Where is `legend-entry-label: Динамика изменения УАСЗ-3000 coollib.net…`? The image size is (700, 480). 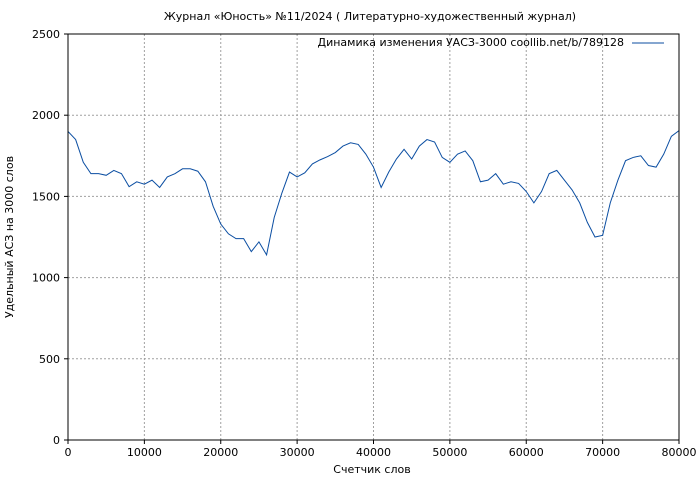
legend-entry-label: Динамика изменения УАСЗ-3000 coollib.net… is located at coordinates (471, 42).